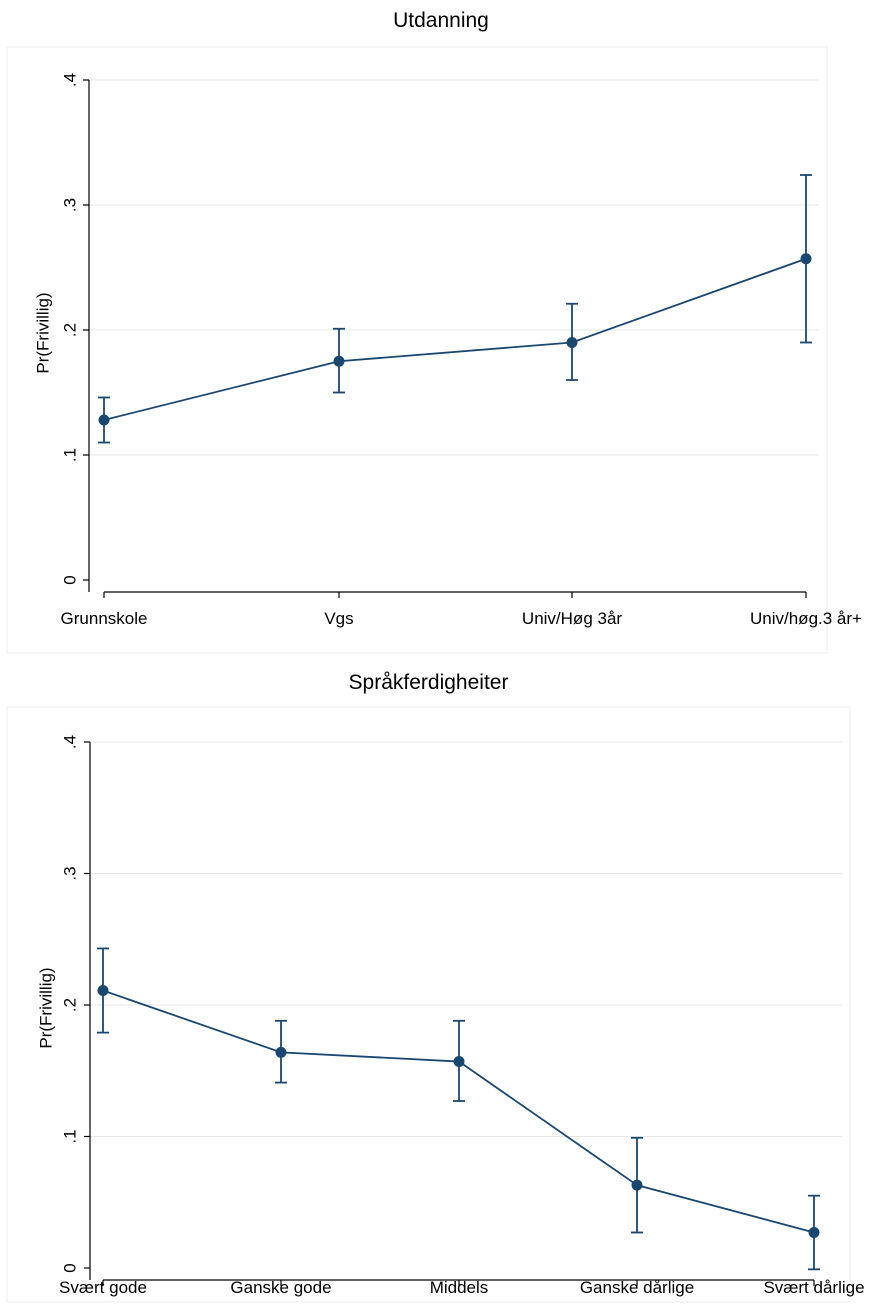 This screenshot has width=881, height=1313. What do you see at coordinates (813, 1287) in the screenshot?
I see `x-tick-label: Svært dårlige` at bounding box center [813, 1287].